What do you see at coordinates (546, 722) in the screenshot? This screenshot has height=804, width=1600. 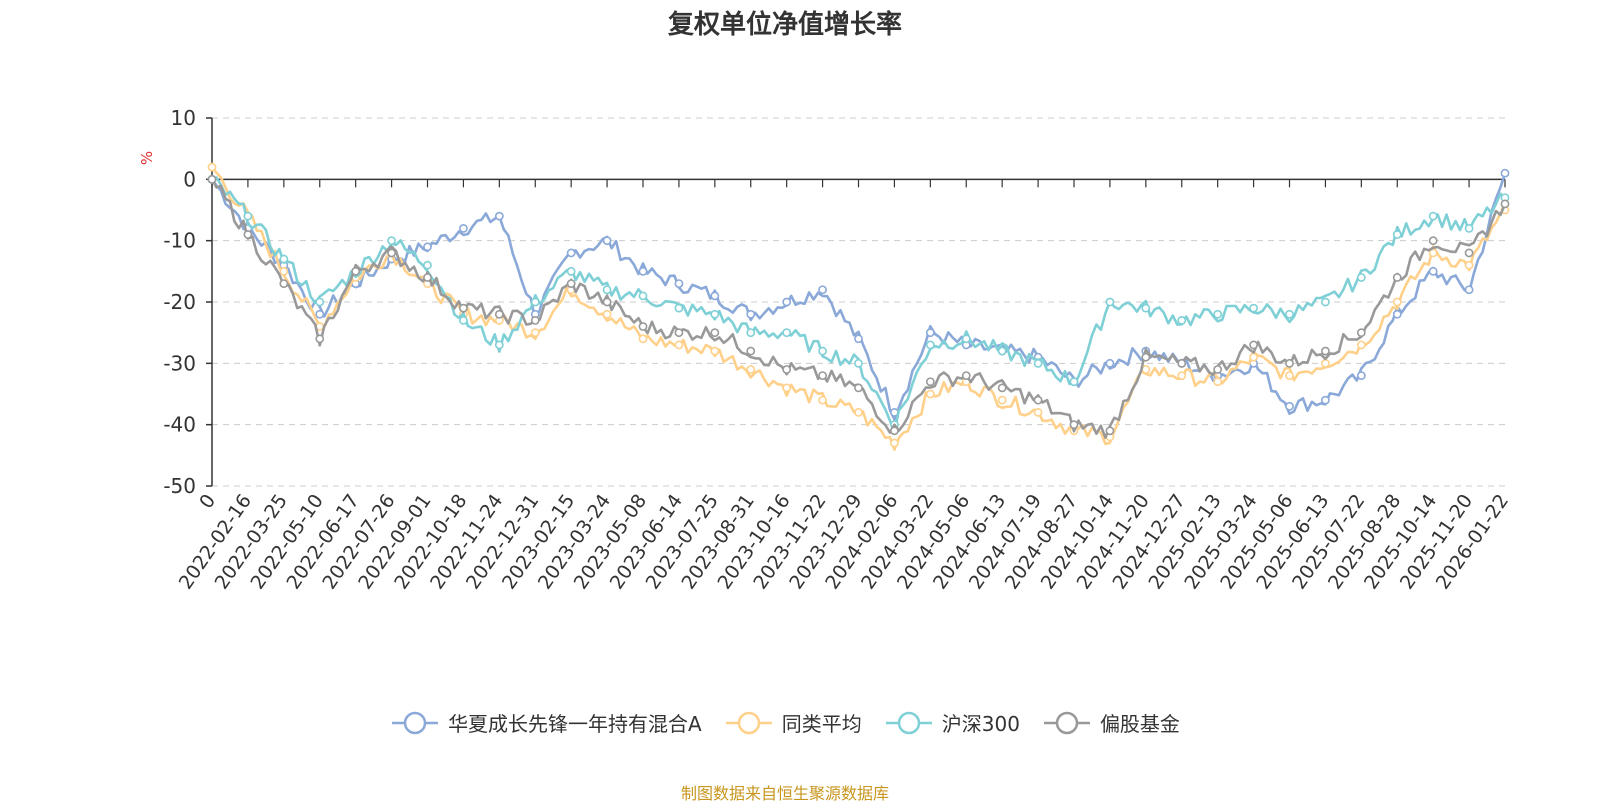 I see `legend-item: 华夏成长先锋一年持有混合A` at bounding box center [546, 722].